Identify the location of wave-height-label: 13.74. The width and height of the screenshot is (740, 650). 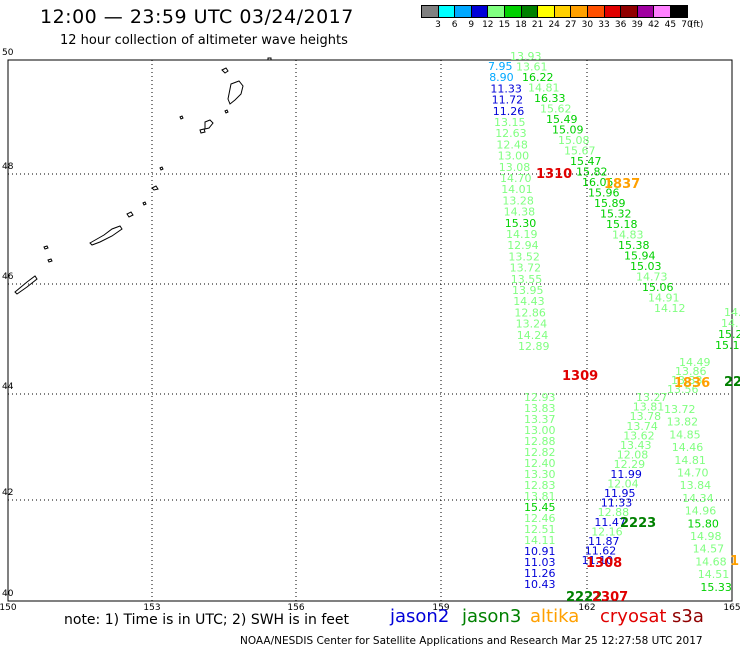
(642, 426).